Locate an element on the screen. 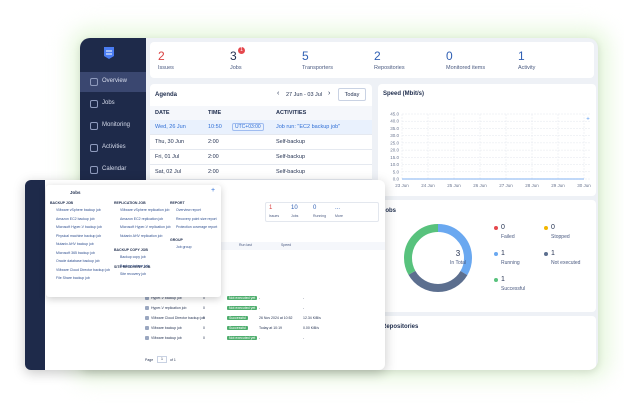  x-tick-label: 30 Jun is located at coordinates (584, 185).